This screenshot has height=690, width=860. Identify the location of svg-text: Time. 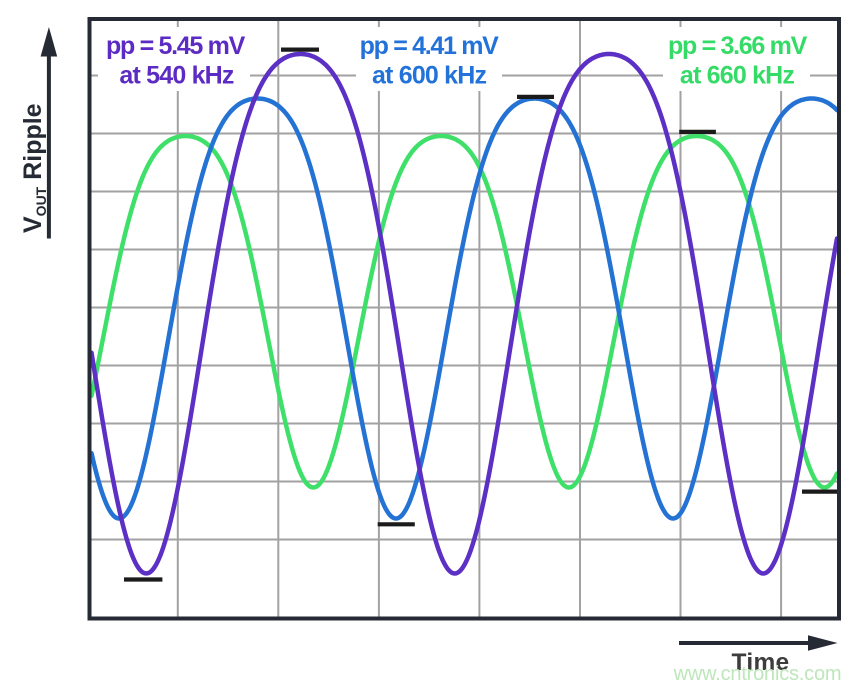
(761, 662).